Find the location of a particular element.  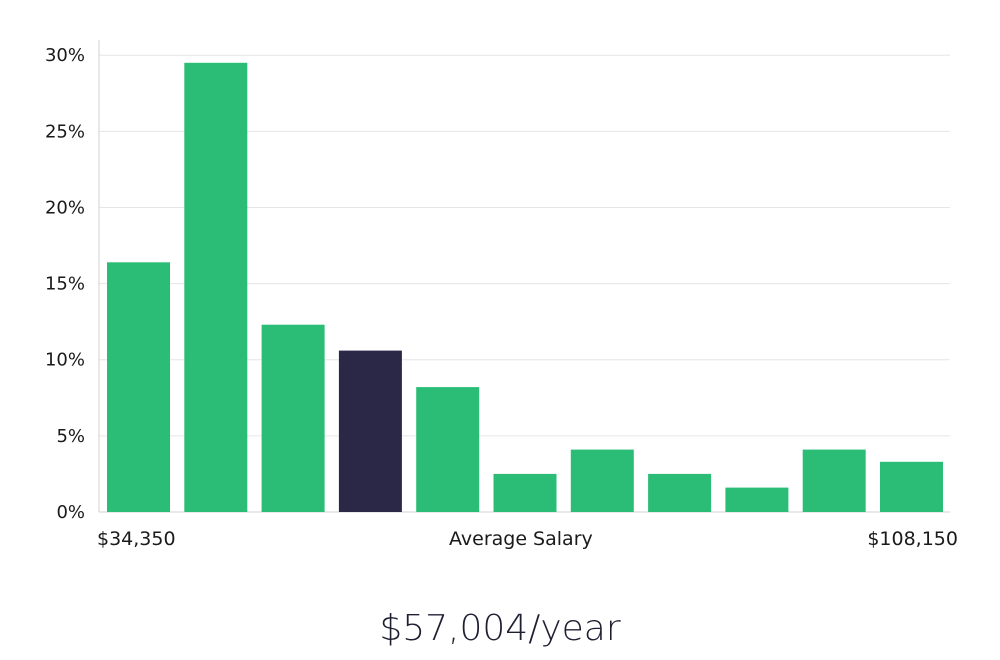

y-tick-label: 15% is located at coordinates (65, 284).